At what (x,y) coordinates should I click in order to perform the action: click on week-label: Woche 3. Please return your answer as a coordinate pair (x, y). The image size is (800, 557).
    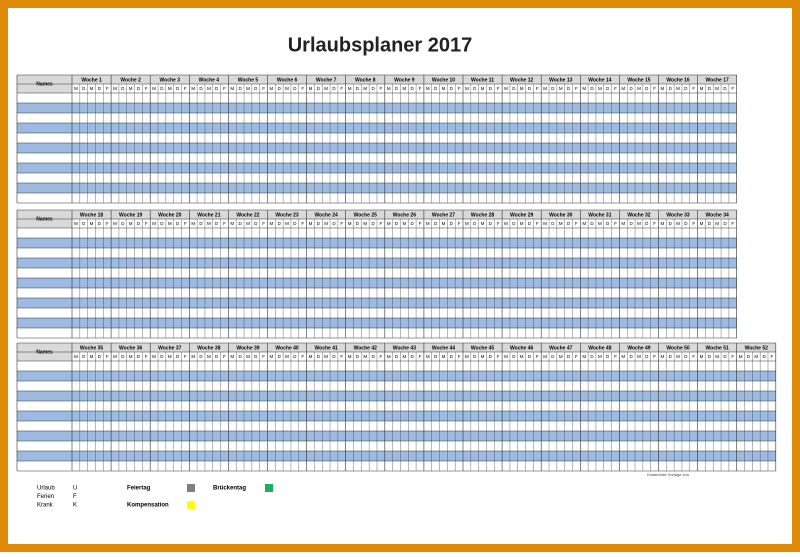
    Looking at the image, I should click on (170, 80).